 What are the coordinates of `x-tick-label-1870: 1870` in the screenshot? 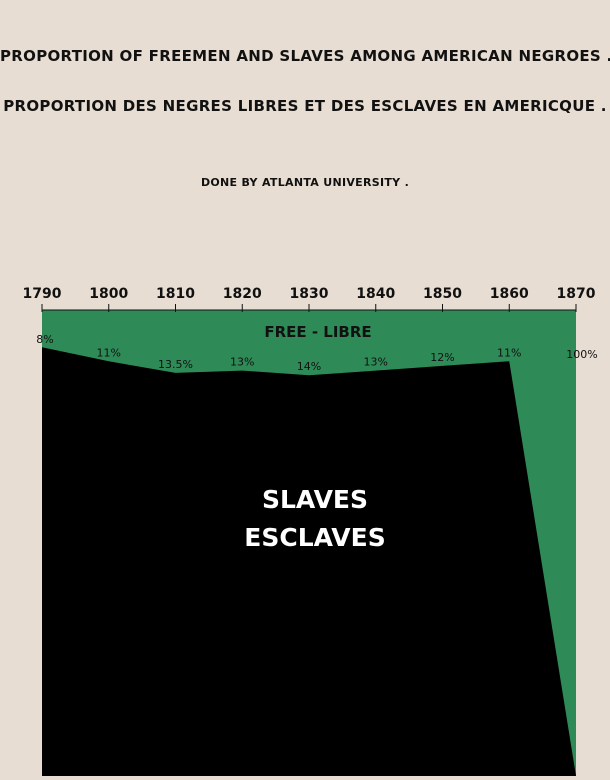 It's located at (576, 294).